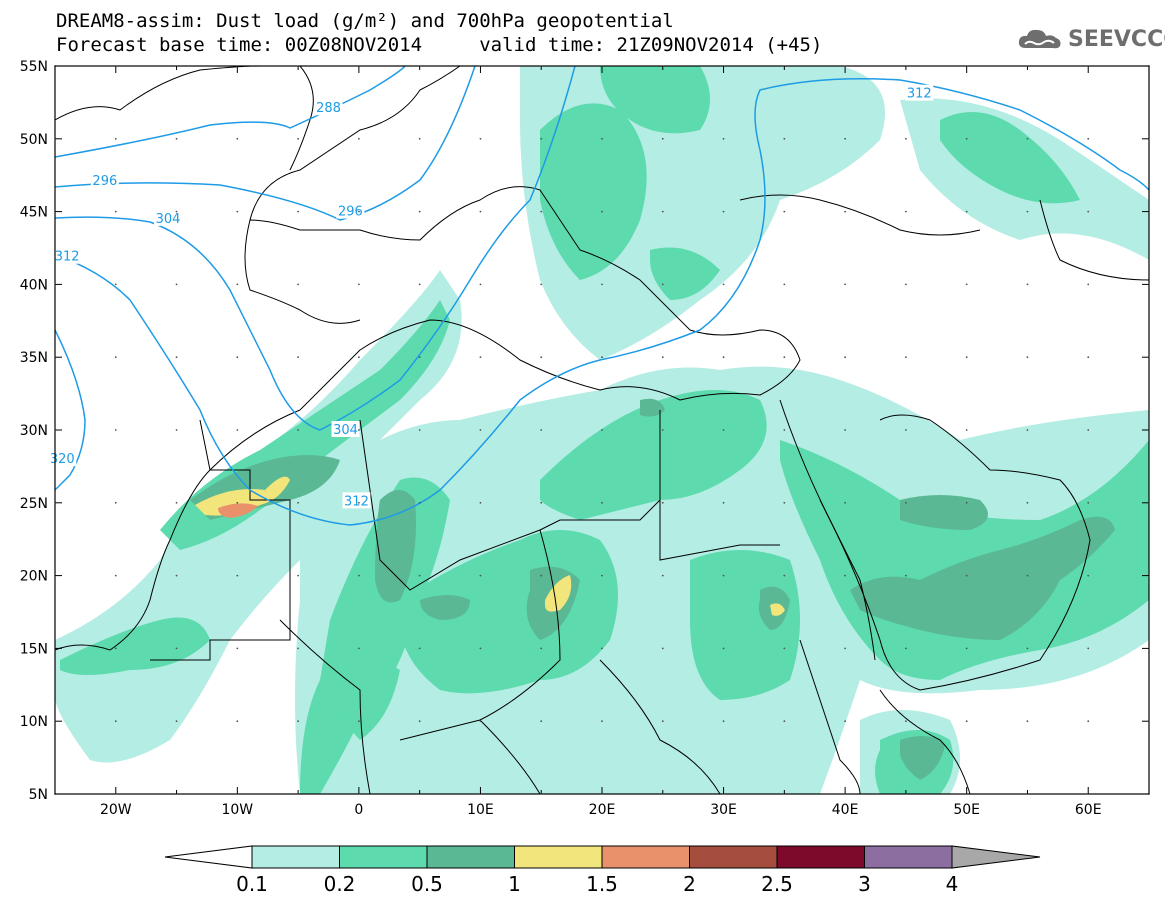 The image size is (1165, 907). I want to click on lon-label: 30E, so click(723, 810).